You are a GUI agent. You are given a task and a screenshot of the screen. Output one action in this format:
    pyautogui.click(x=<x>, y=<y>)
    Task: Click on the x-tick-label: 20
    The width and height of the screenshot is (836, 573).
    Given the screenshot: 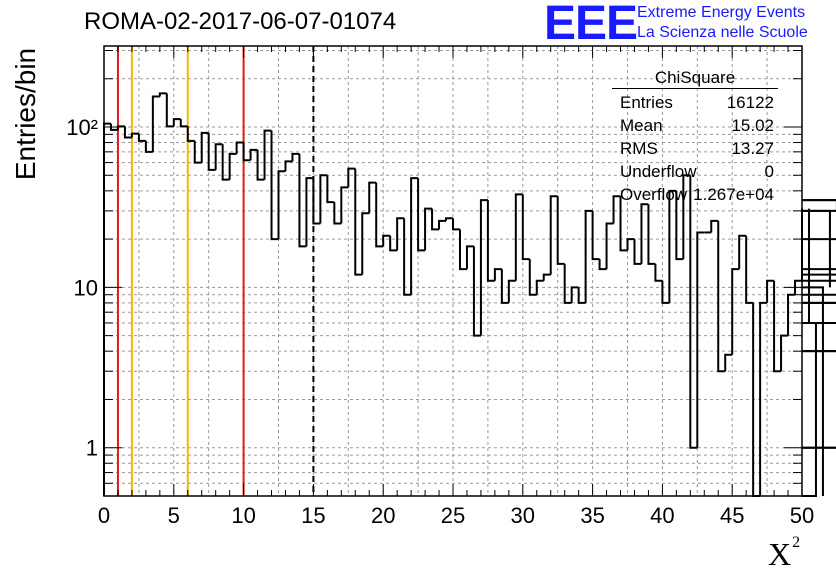 What is the action you would take?
    pyautogui.click(x=383, y=515)
    